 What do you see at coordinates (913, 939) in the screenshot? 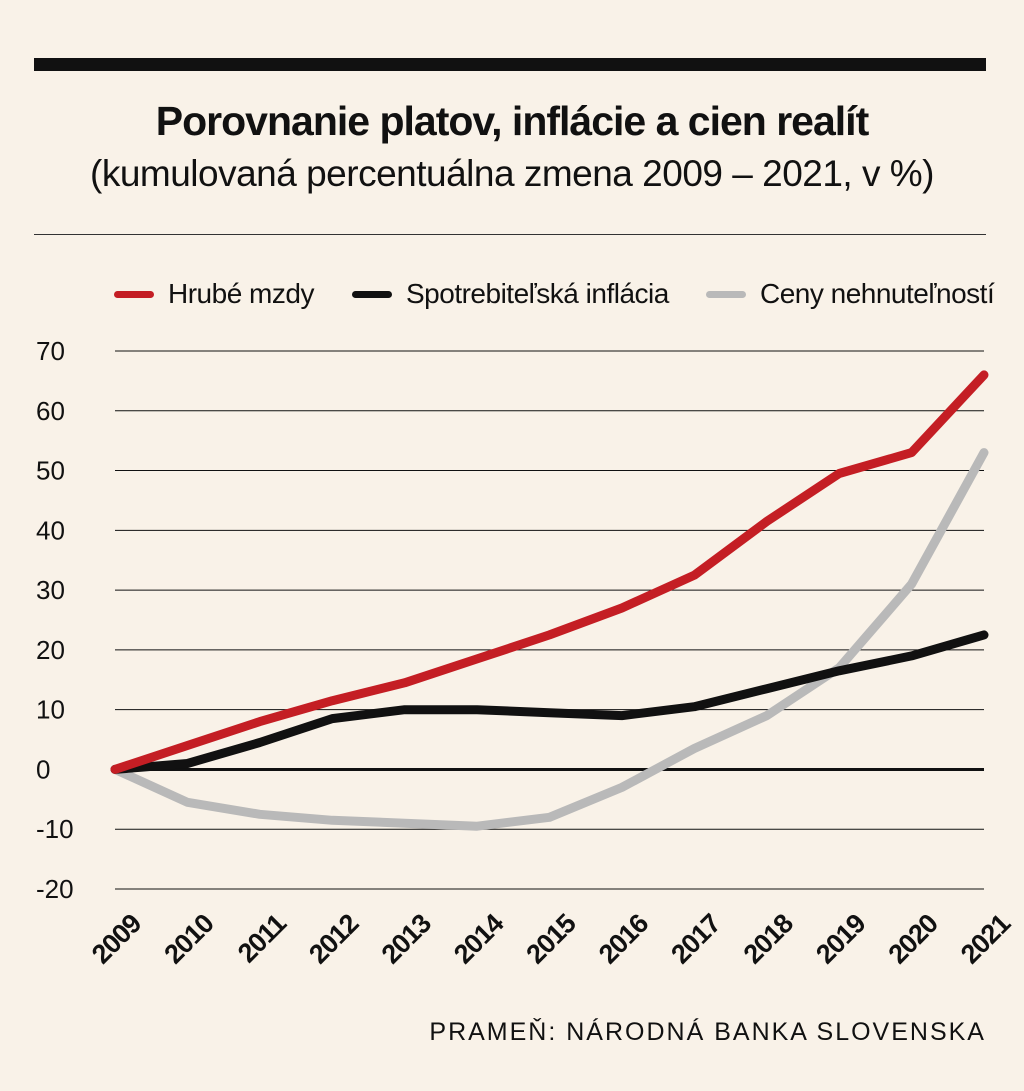
I see `x-tick-label: 2020` at bounding box center [913, 939].